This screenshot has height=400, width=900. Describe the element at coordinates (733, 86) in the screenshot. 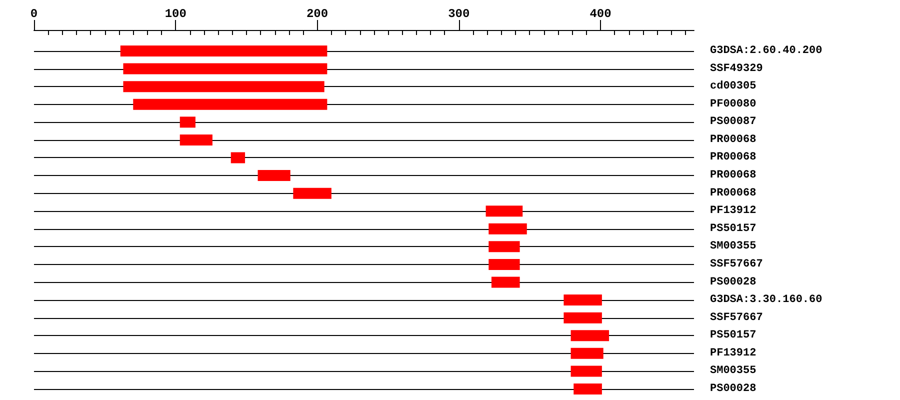

I see `y-tick-label: cd00305` at that location.